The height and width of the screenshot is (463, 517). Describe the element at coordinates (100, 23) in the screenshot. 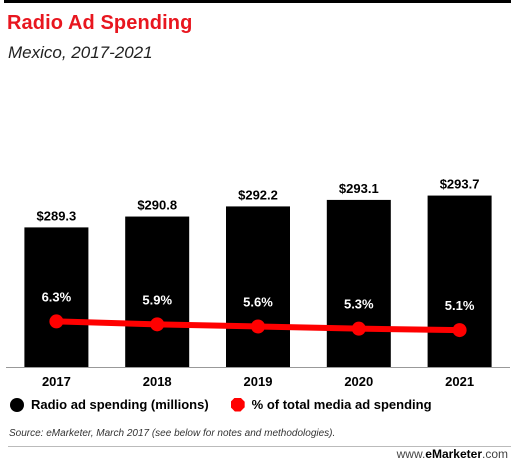

I see `chart-title: Radio Ad Spending` at that location.